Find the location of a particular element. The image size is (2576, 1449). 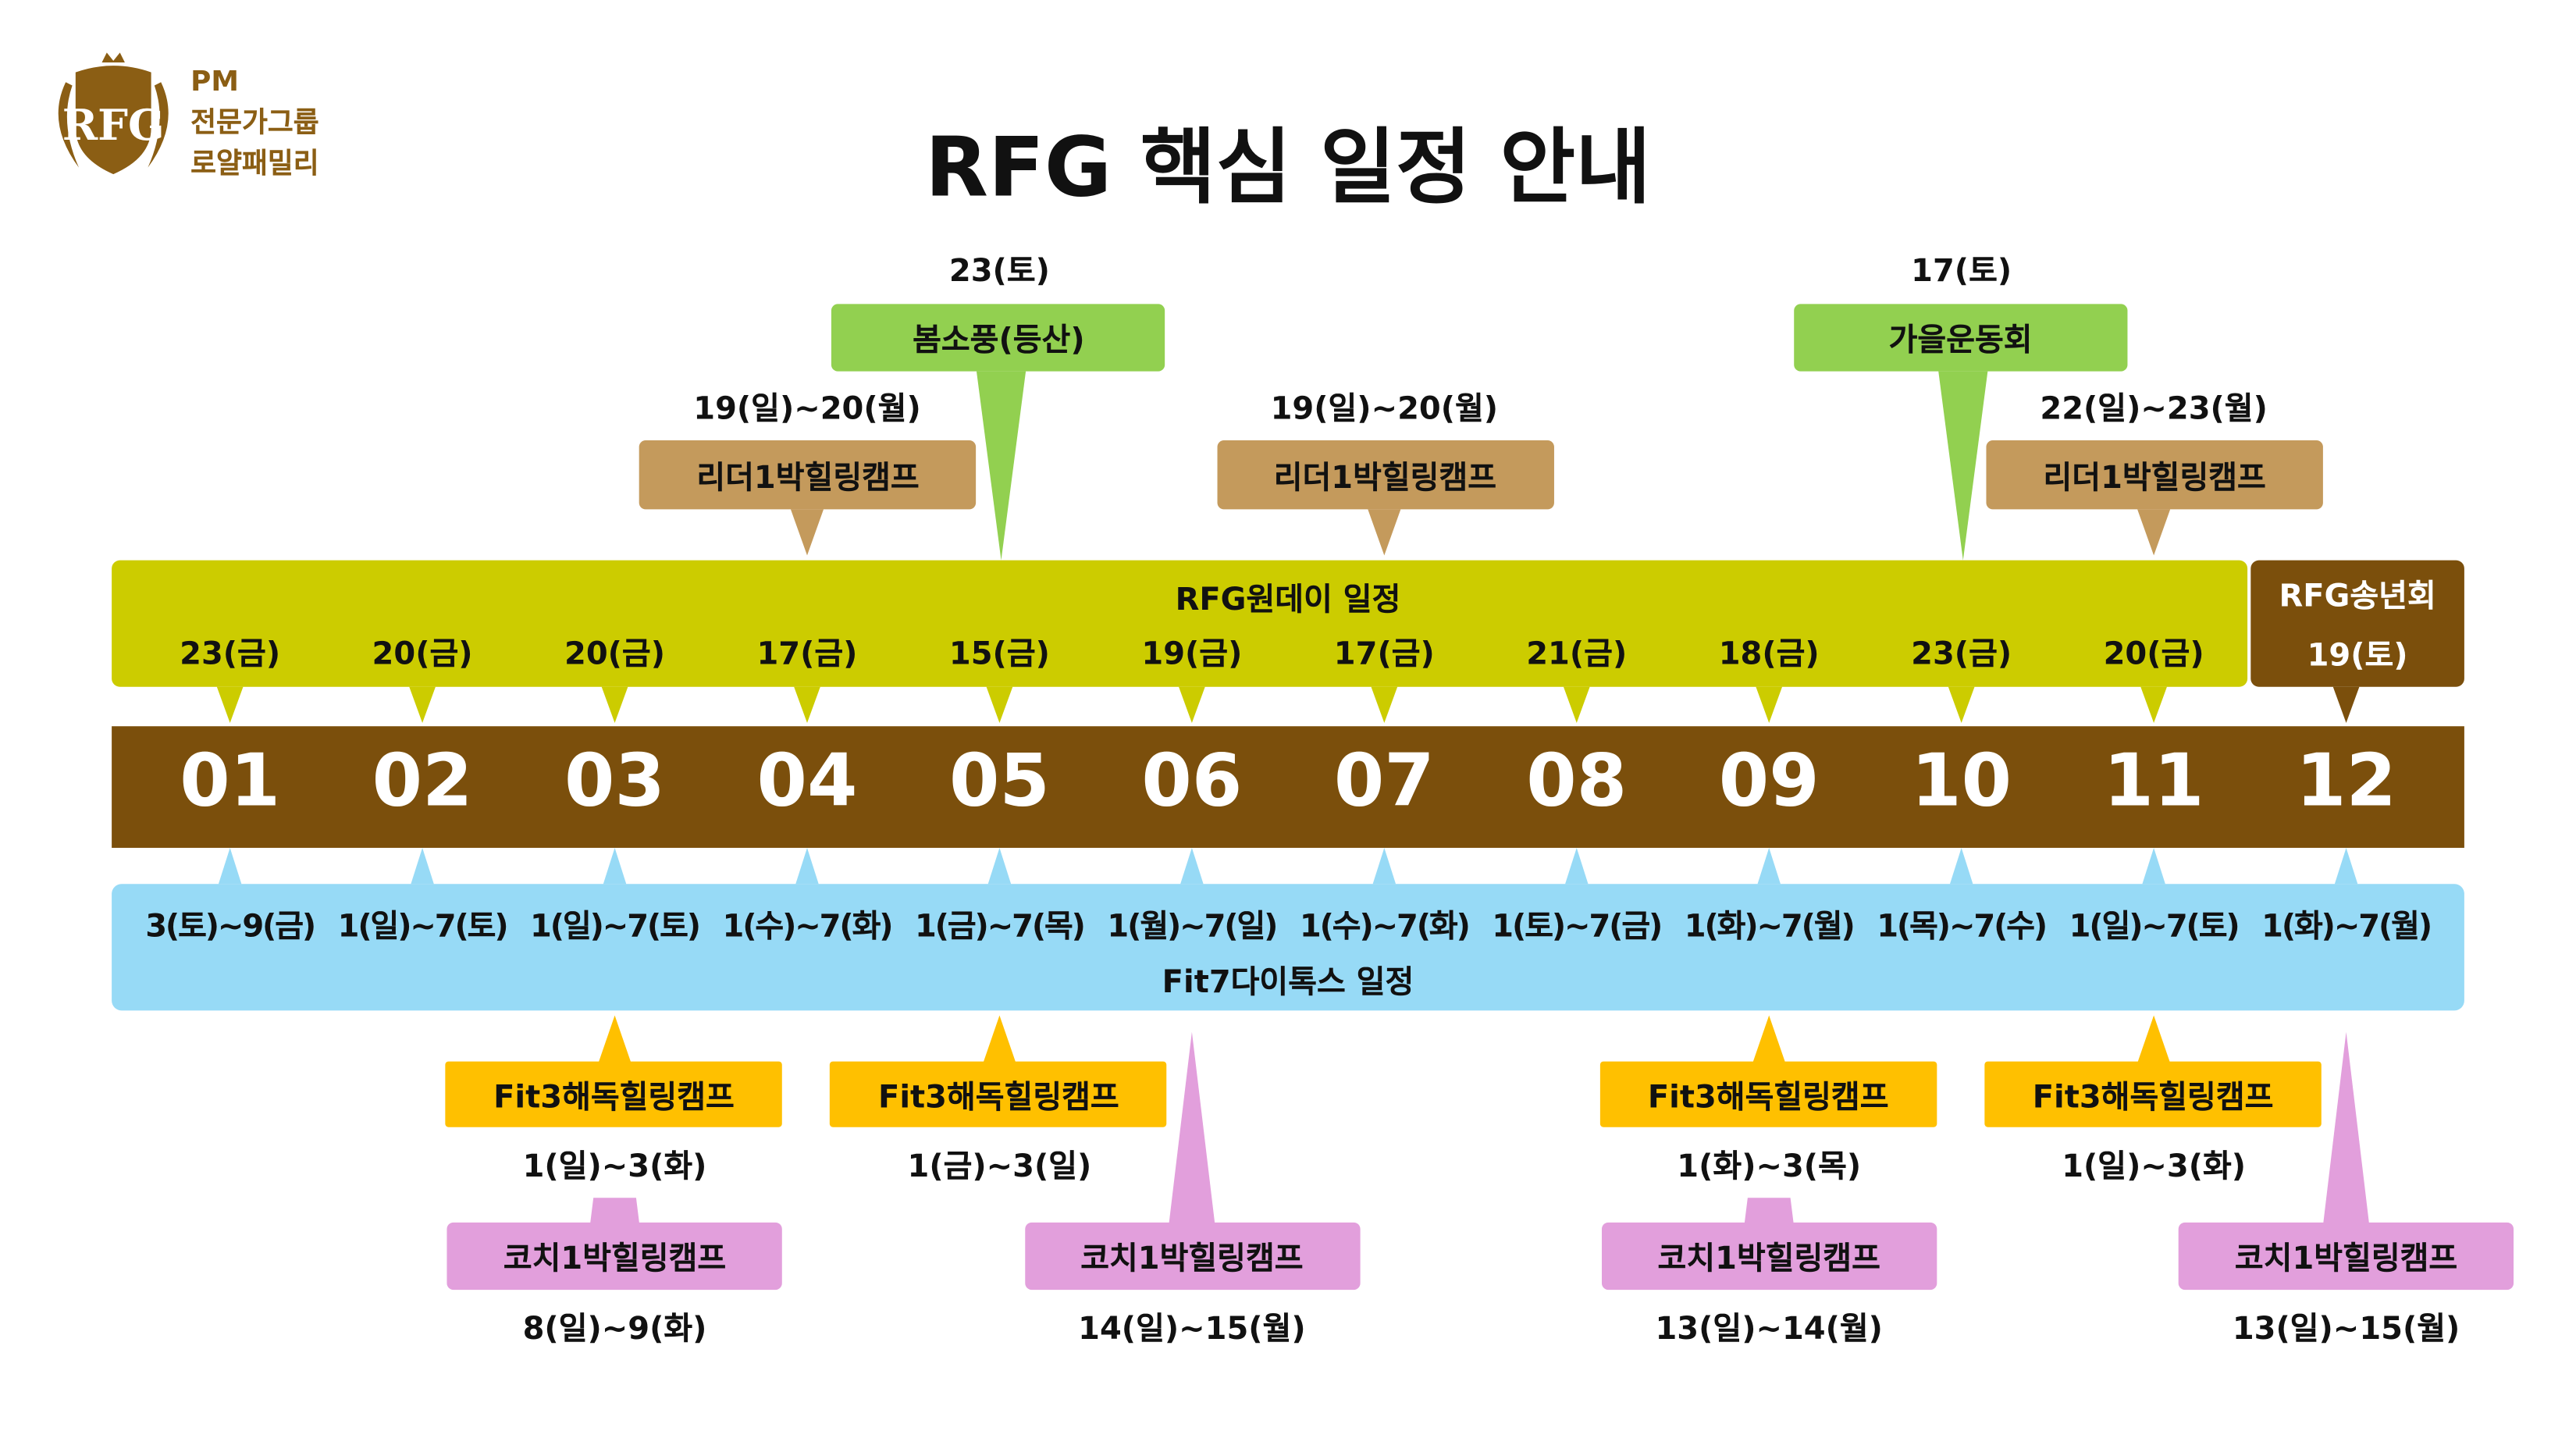

leader-camp-date: 22(일)~23(월) is located at coordinates (2154, 409).